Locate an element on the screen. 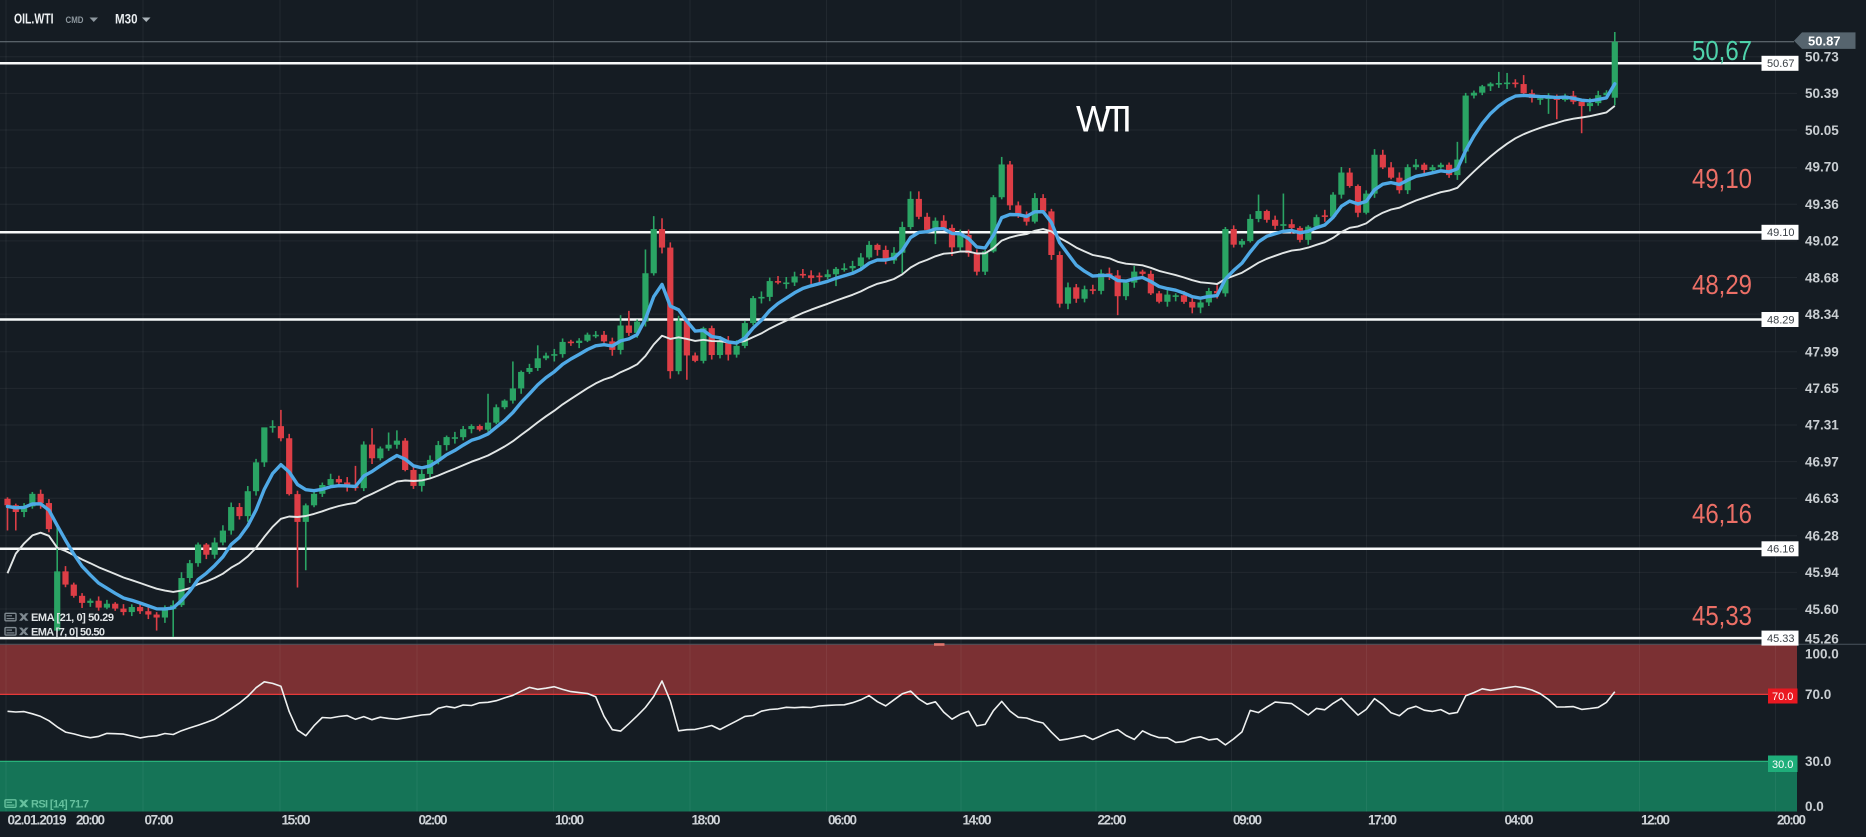 This screenshot has height=837, width=1866. svg-text: 46.63 is located at coordinates (1822, 498).